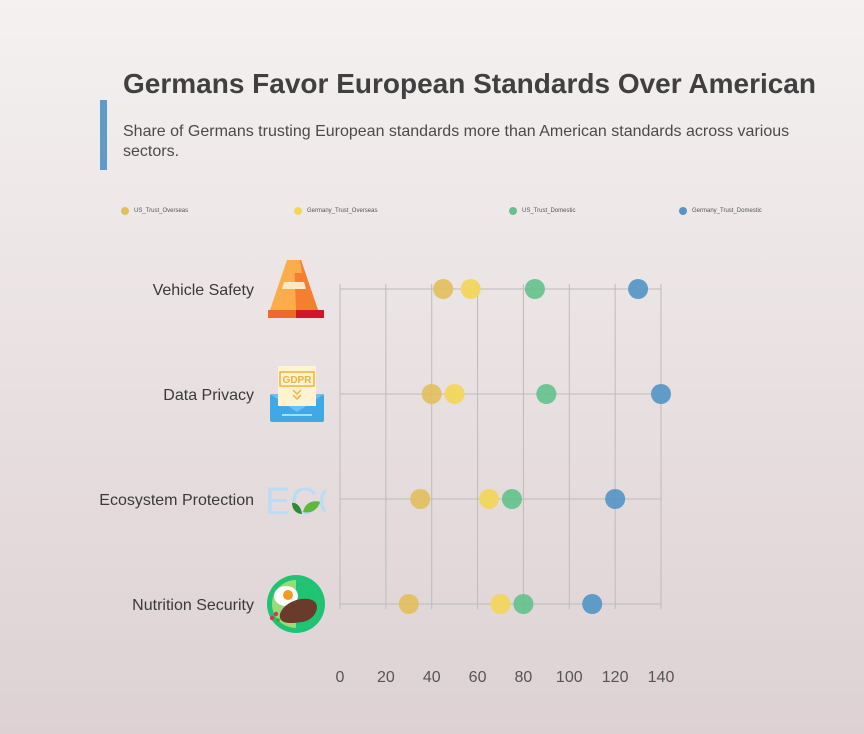  I want to click on eco-leaf-icon: ECO, so click(306, 502).